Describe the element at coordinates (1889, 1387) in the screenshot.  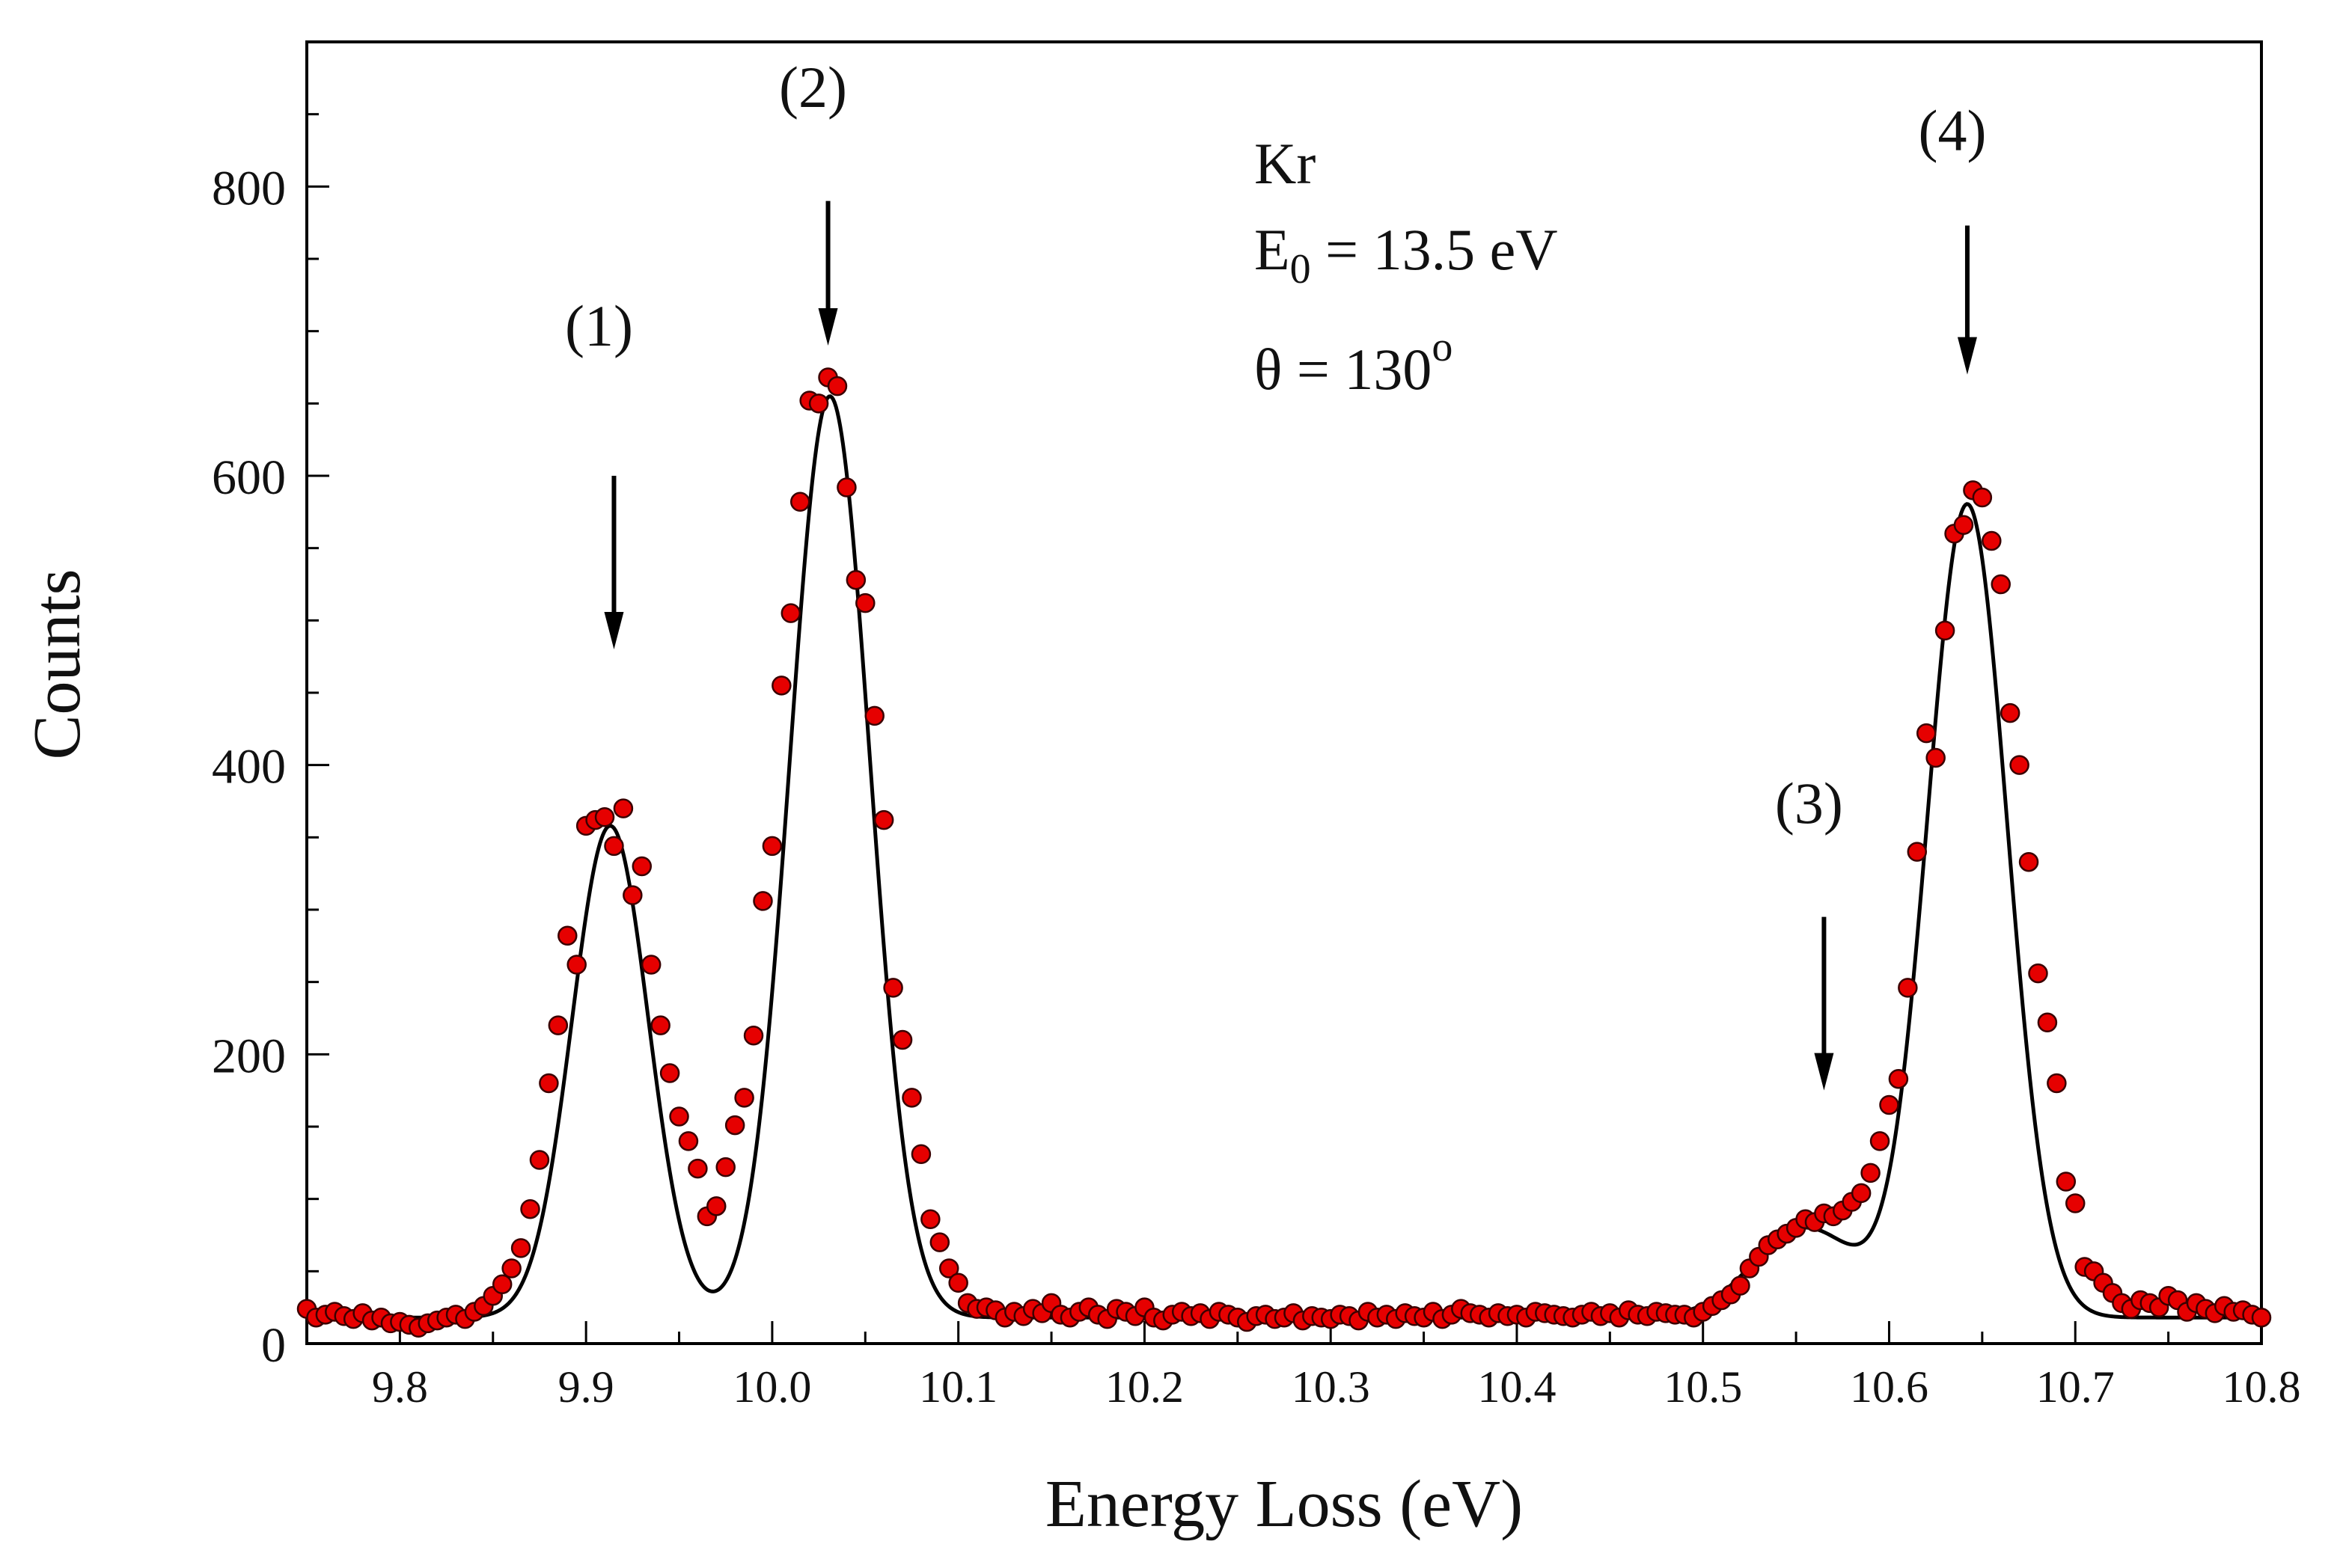
I see `x-tick-label: 10.6` at that location.